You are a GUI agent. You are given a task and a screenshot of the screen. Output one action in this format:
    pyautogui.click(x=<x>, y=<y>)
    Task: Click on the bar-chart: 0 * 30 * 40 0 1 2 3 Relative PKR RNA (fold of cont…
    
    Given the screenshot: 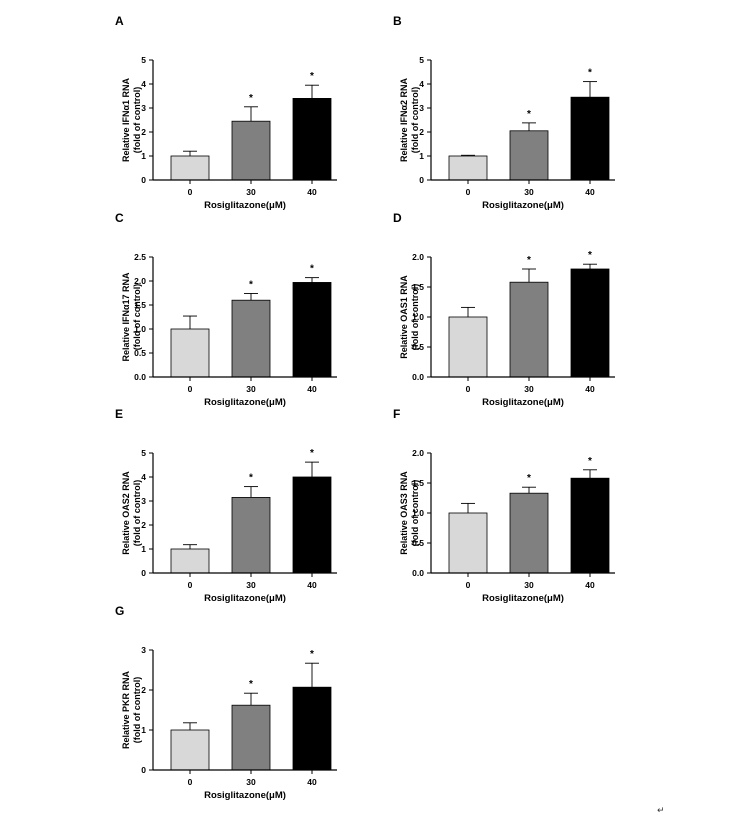 What is the action you would take?
    pyautogui.click(x=229, y=723)
    